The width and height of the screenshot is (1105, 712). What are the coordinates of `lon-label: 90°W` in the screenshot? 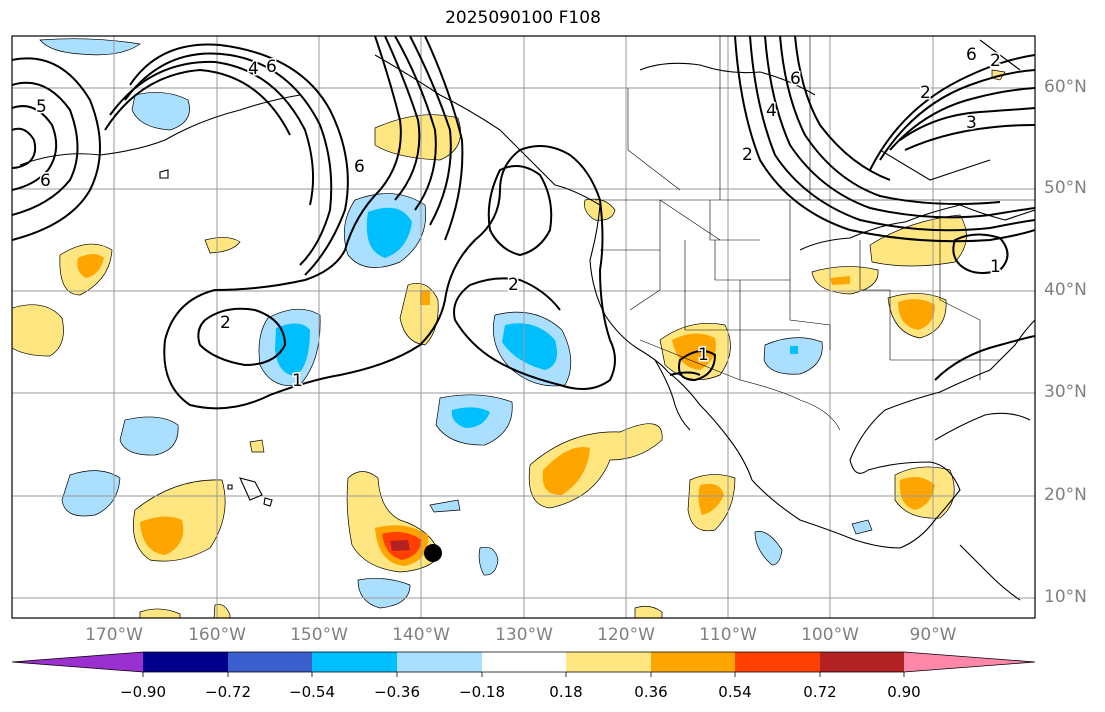 It's located at (933, 635).